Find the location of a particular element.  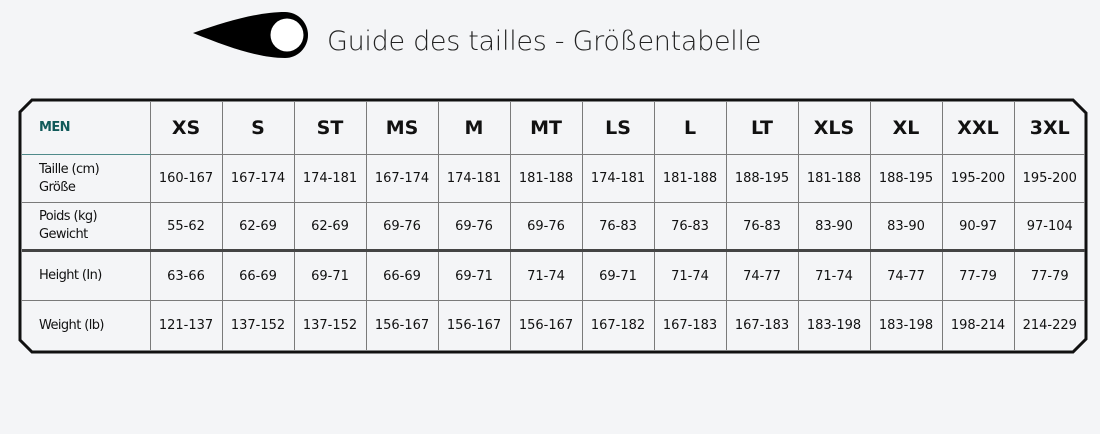

table-cell: 63-66 is located at coordinates (186, 275).